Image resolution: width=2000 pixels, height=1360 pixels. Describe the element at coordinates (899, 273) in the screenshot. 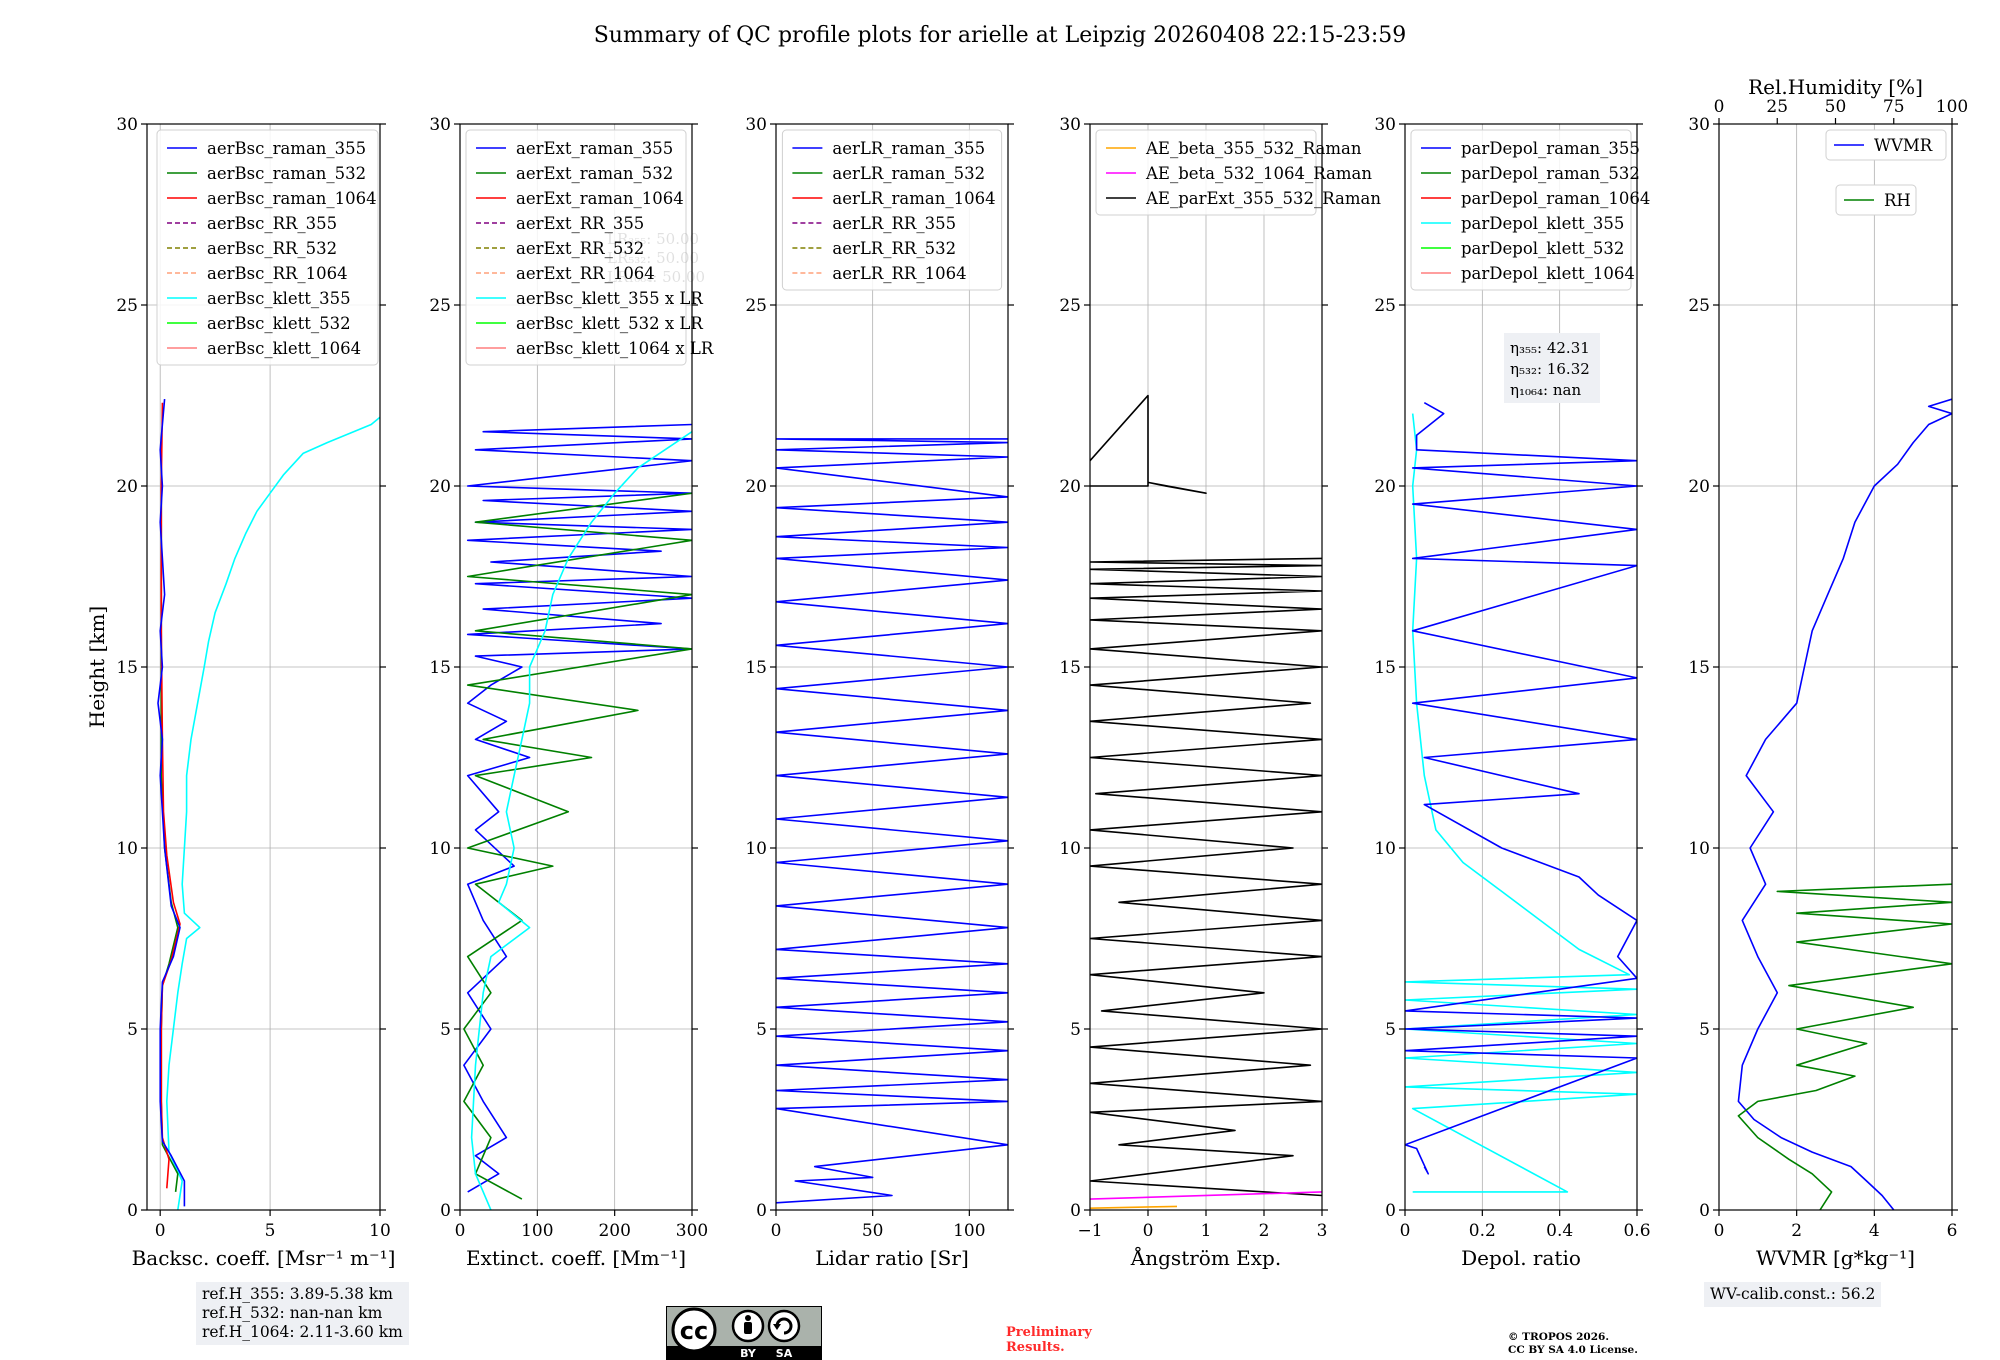

I see `legend-label: aerLR_RR_1064` at that location.